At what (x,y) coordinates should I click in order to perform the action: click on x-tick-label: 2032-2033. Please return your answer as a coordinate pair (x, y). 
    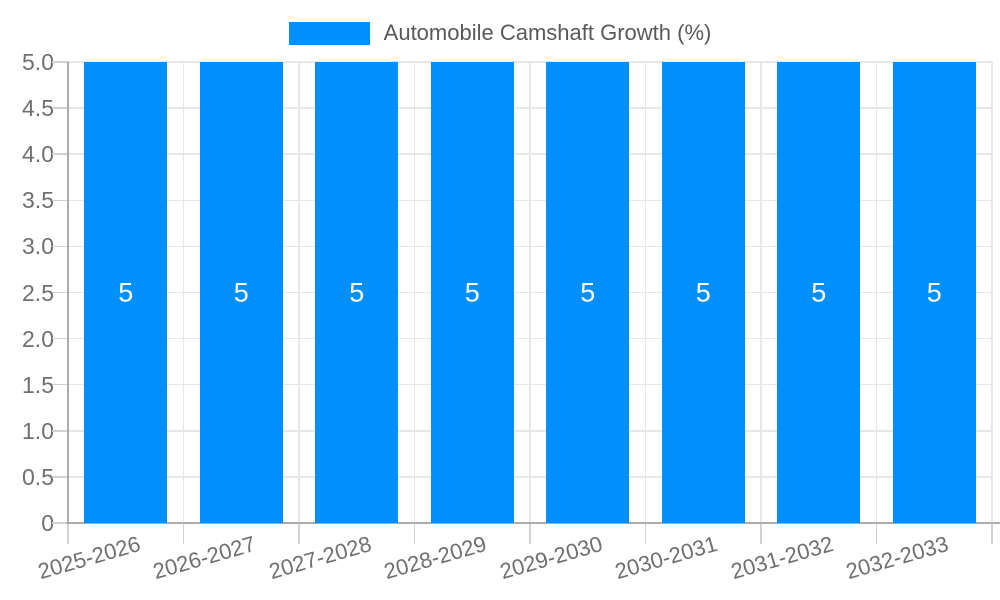
    Looking at the image, I should click on (897, 558).